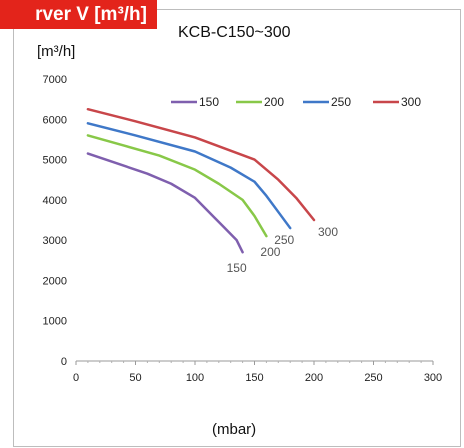 This screenshot has width=464, height=448. I want to click on y-tick-label: 3000, so click(55, 241).